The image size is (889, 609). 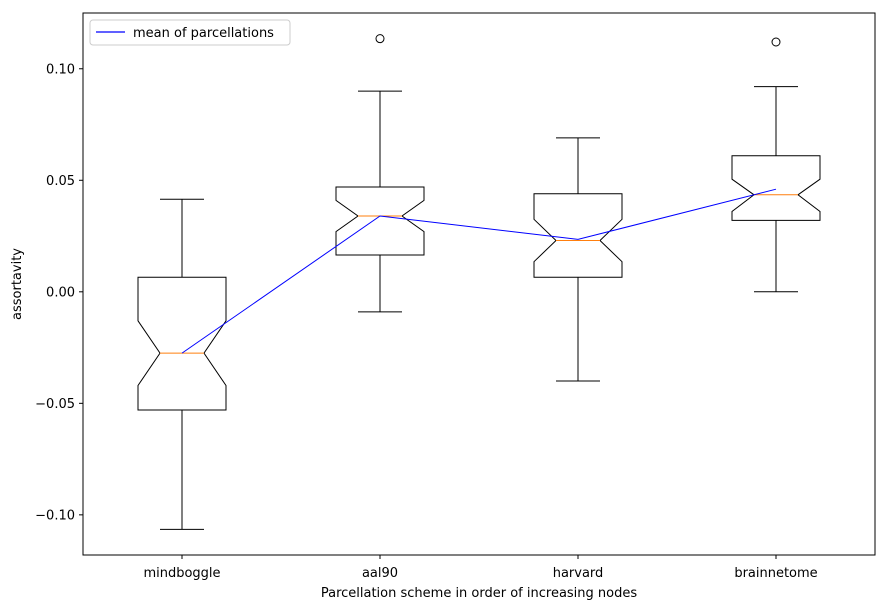 I want to click on legend: mean of parcellations, so click(x=190, y=32).